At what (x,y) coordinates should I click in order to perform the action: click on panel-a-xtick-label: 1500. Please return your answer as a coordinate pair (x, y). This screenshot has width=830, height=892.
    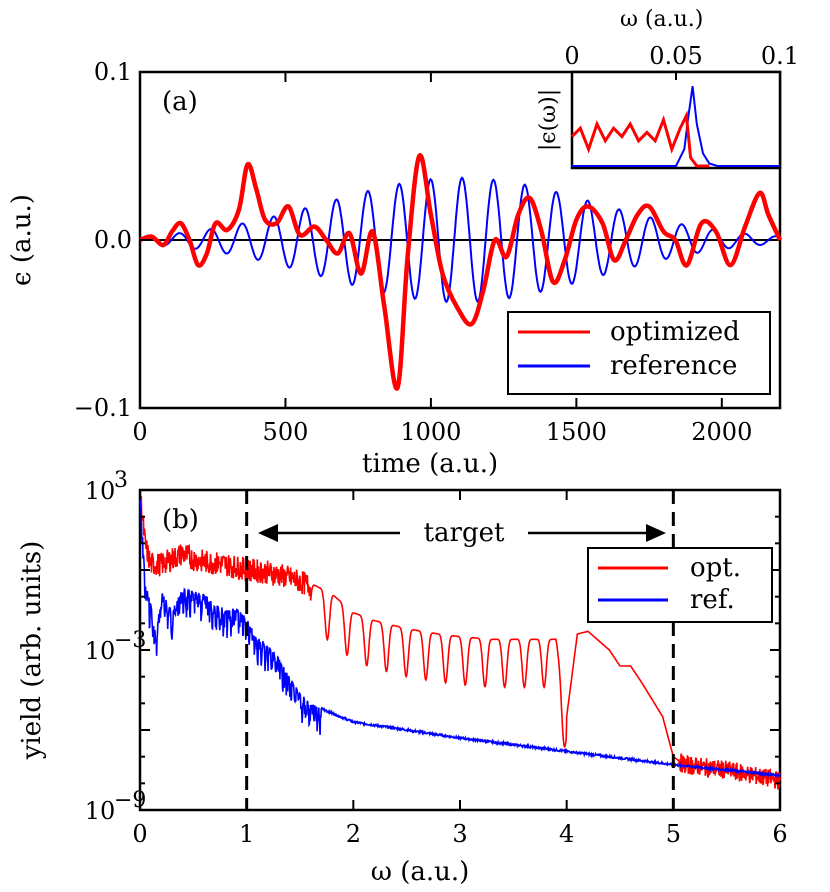
    Looking at the image, I should click on (576, 432).